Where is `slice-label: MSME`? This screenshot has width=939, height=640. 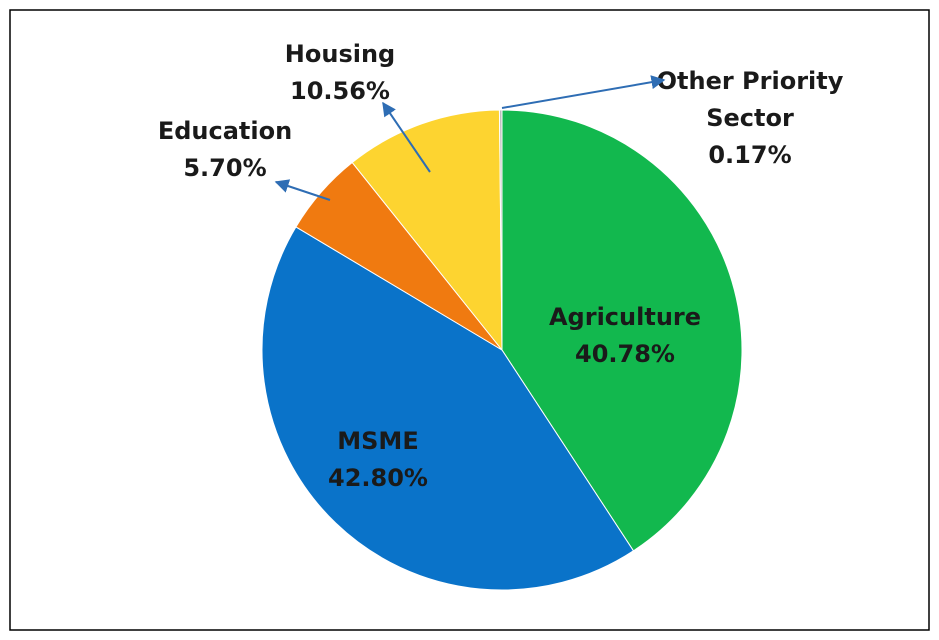 slice-label: MSME is located at coordinates (377, 441).